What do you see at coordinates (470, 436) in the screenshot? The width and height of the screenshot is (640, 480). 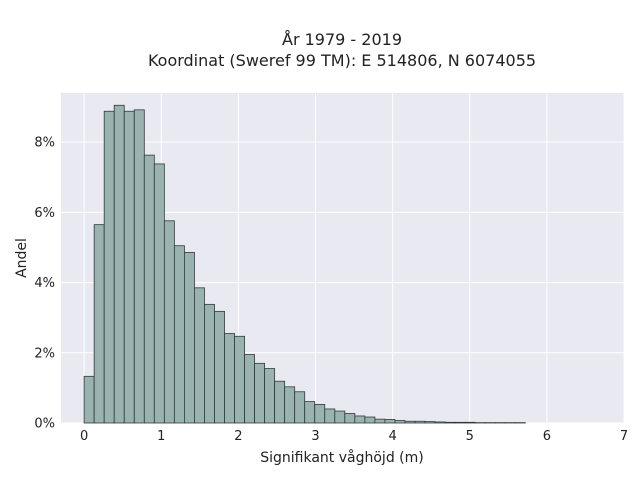 I see `x-tick-label: 5` at bounding box center [470, 436].